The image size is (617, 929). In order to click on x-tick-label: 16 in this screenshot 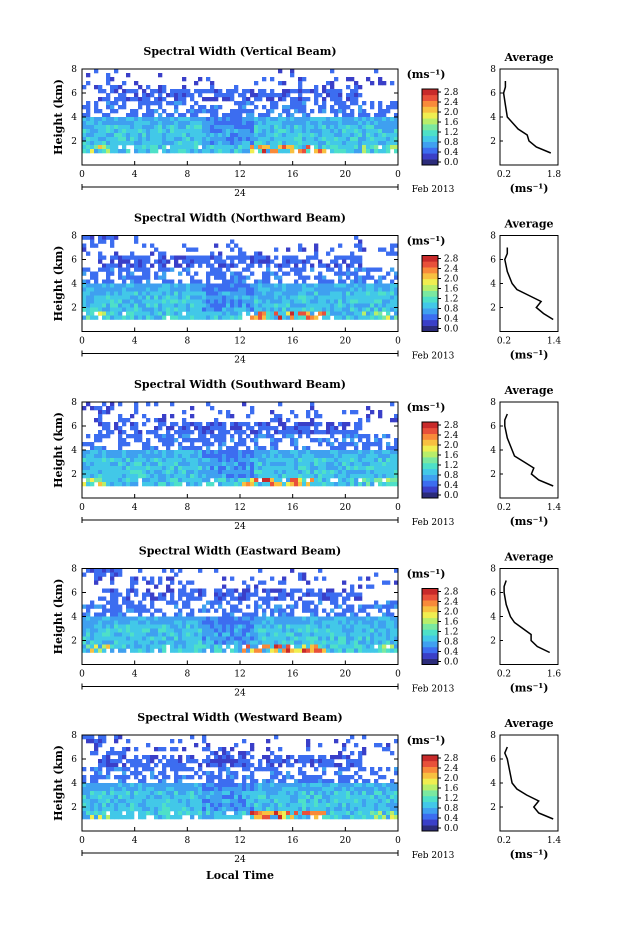, I will do `click(293, 508)`.